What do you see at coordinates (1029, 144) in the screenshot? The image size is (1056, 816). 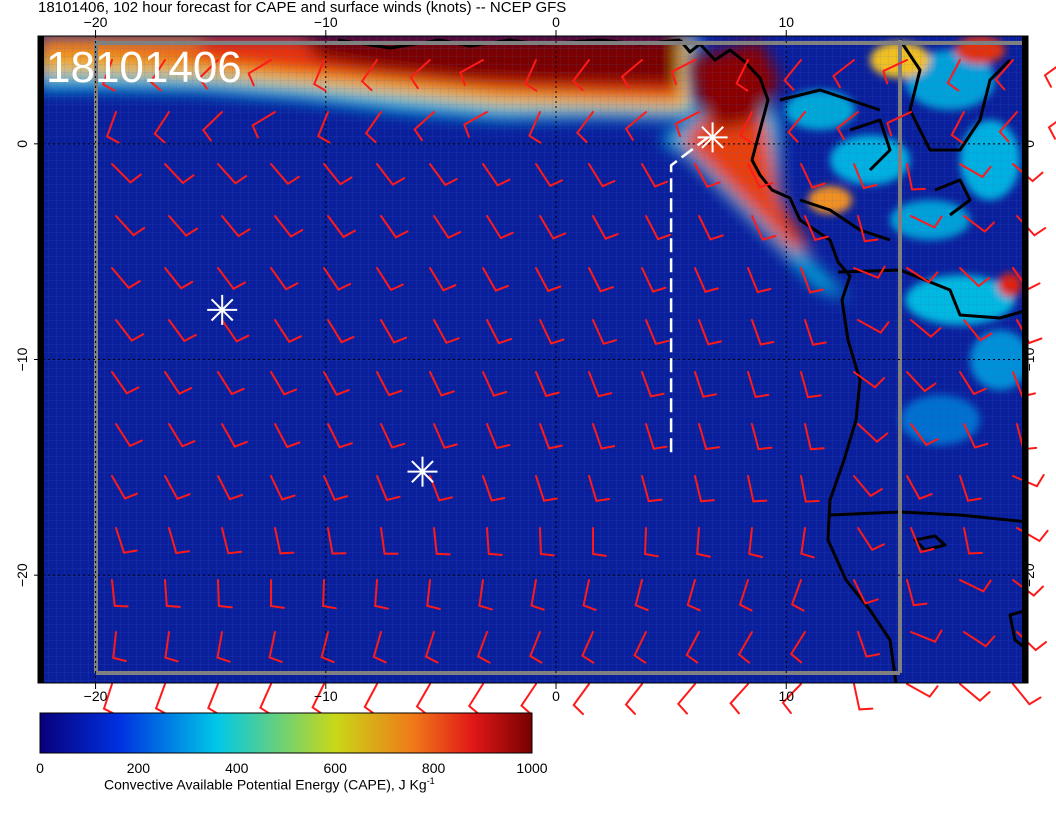 I see `lat-tick-label-right: 0` at bounding box center [1029, 144].